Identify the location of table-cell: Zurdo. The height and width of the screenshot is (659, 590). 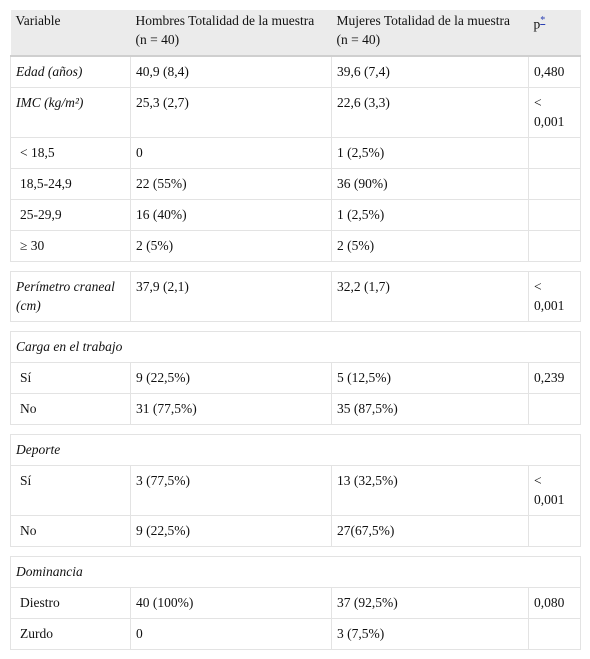
(70, 634).